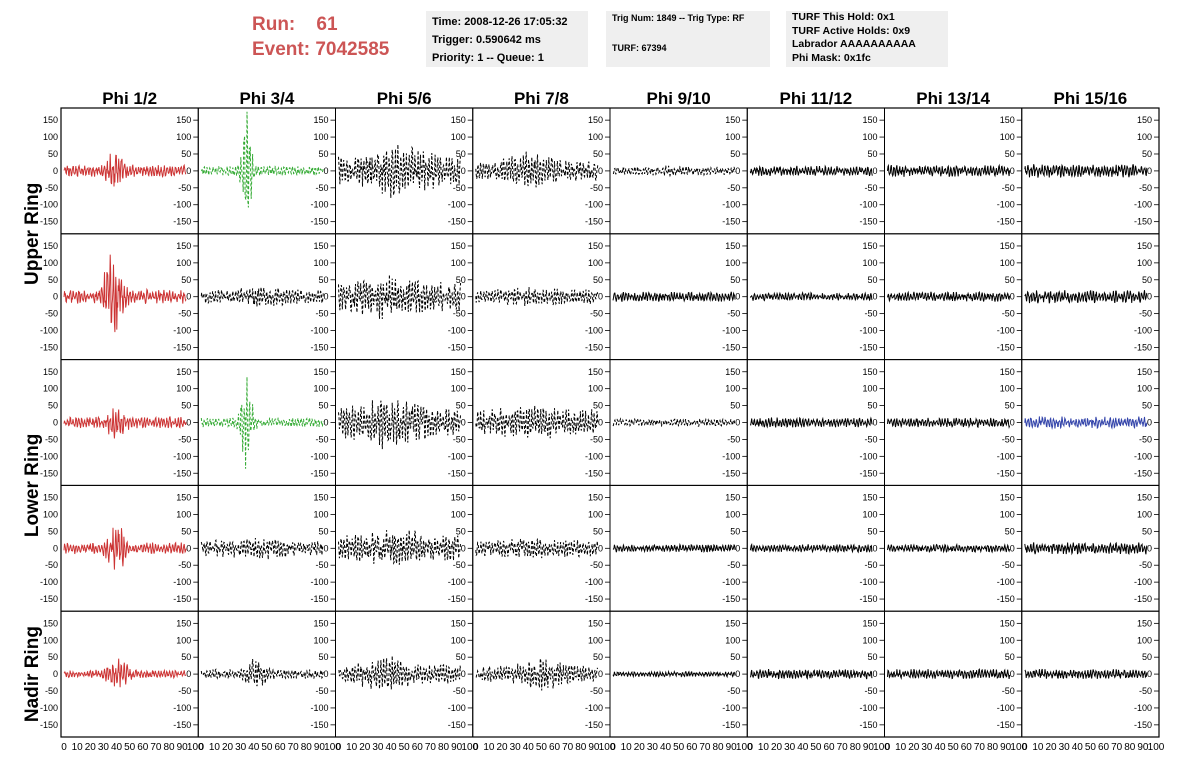 Image resolution: width=1196 pixels, height=772 pixels. Describe the element at coordinates (130, 747) in the screenshot. I see `x-tick-label: 50` at that location.